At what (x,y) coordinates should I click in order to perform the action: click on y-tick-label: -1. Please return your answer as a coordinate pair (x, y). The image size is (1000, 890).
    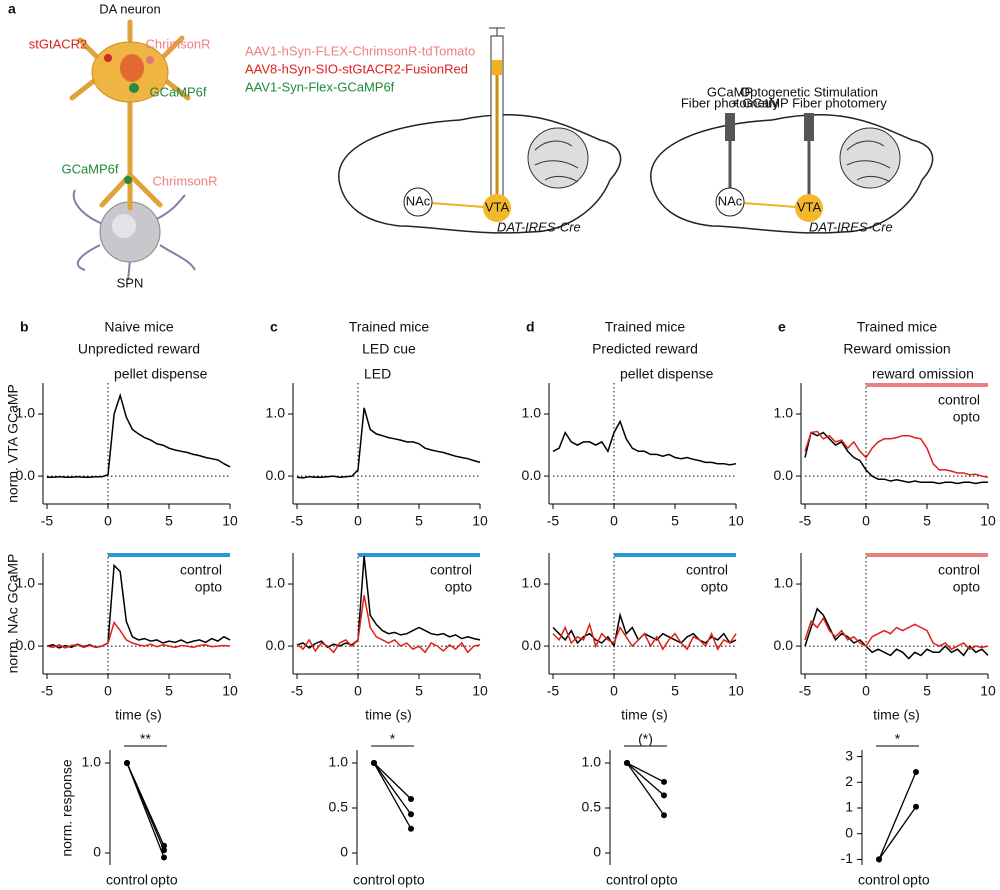
    Looking at the image, I should click on (847, 858).